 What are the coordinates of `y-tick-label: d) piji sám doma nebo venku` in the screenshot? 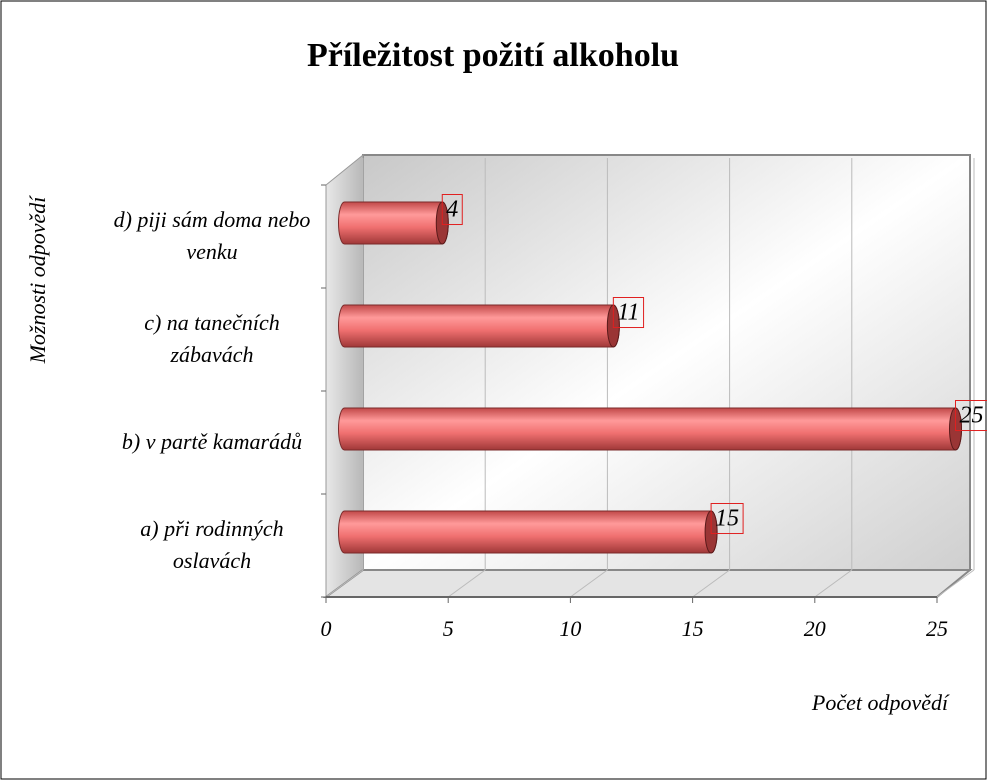 It's located at (212, 235).